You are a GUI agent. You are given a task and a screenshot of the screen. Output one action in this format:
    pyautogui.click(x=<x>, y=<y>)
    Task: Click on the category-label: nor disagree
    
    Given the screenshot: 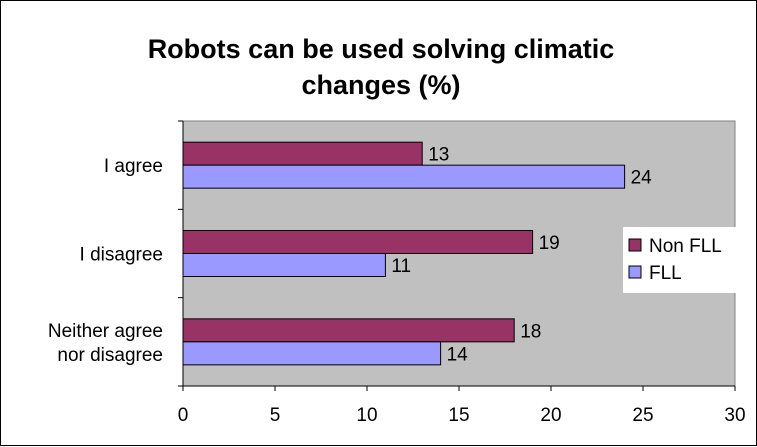 What is the action you would take?
    pyautogui.click(x=110, y=355)
    